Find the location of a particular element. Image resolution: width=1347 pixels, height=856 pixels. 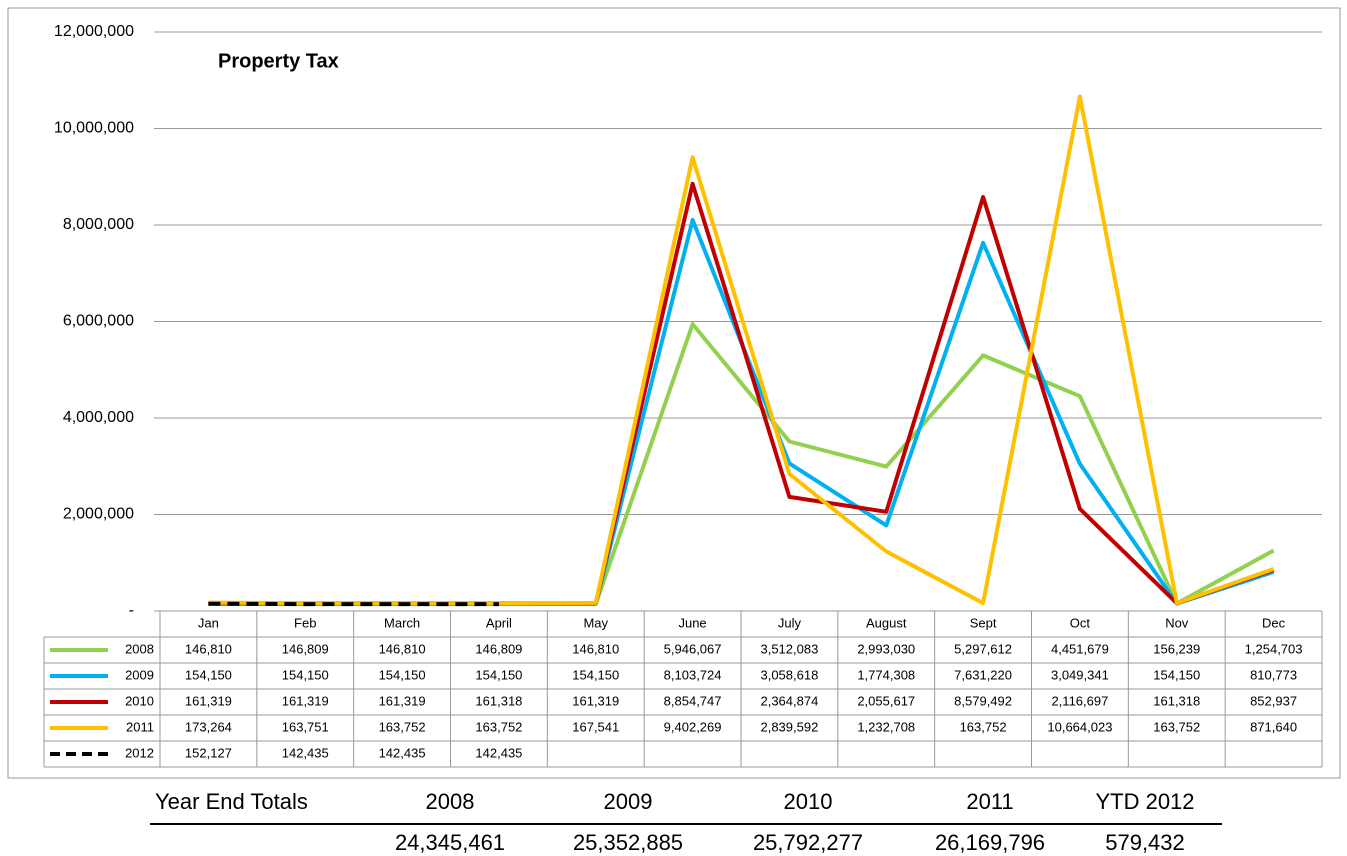

table-value: 4,451,679 is located at coordinates (1080, 648).